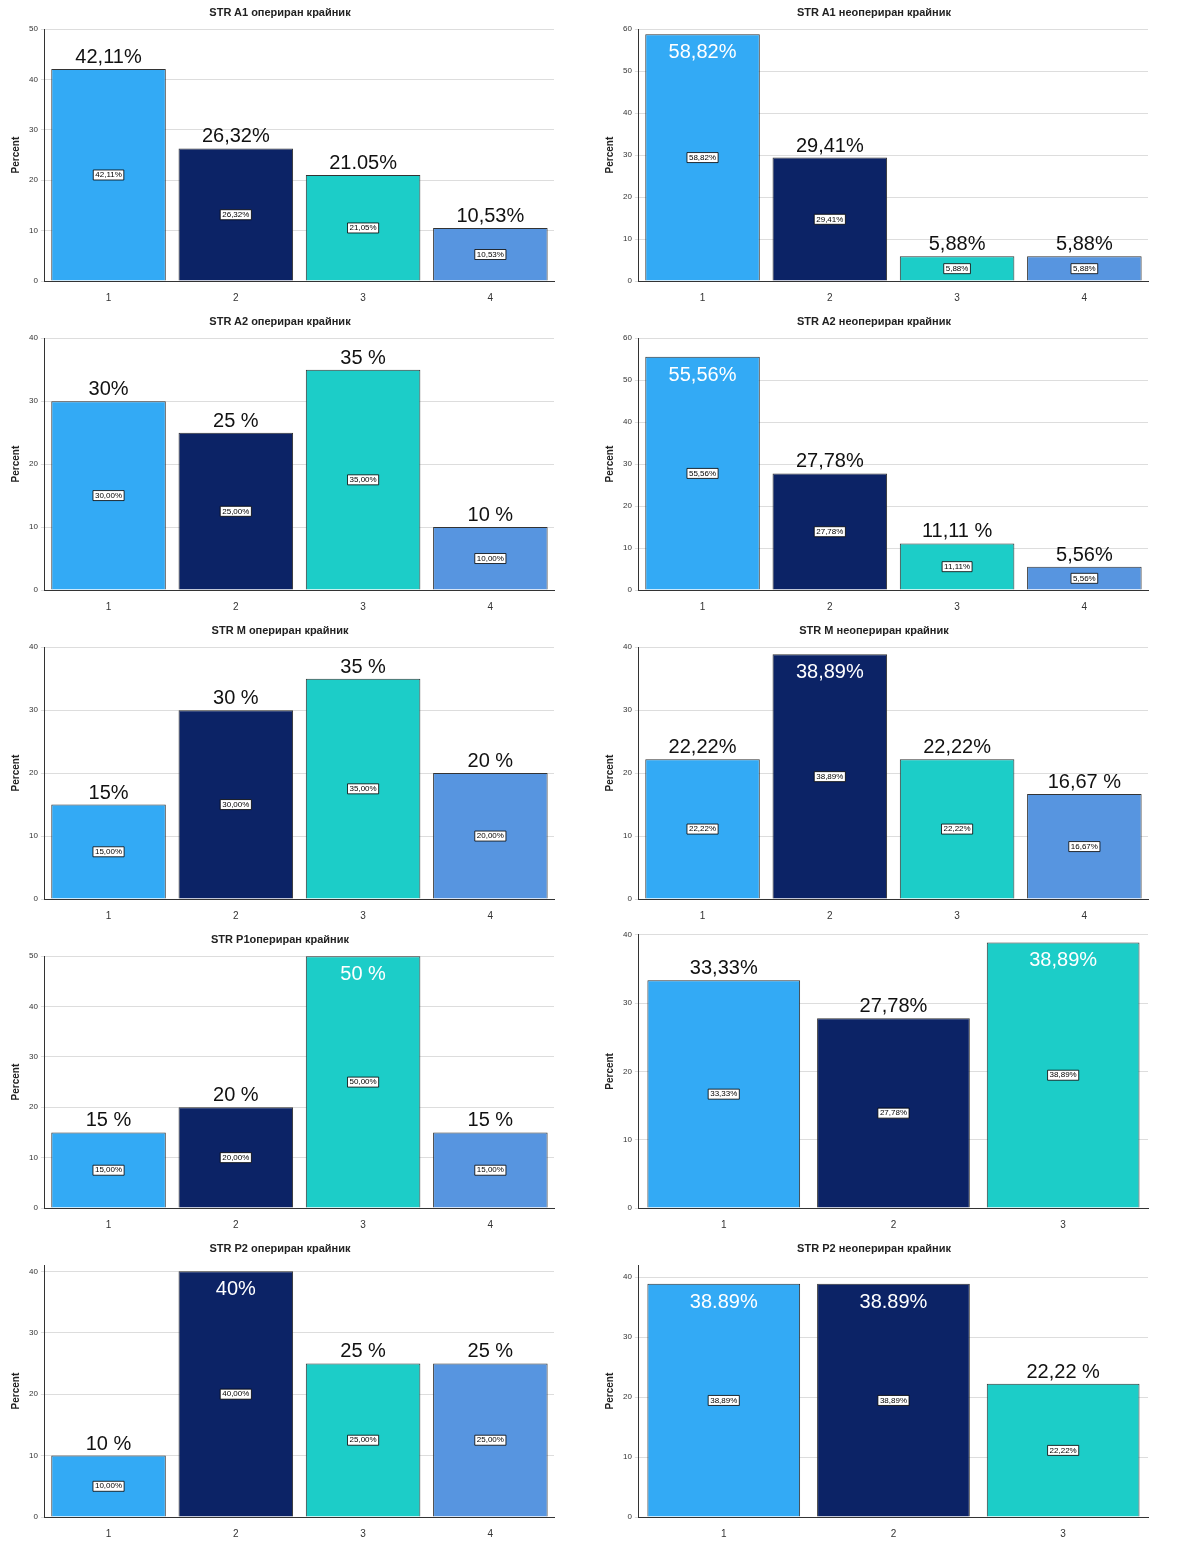 This screenshot has width=1188, height=1546. Describe the element at coordinates (490, 254) in the screenshot. I see `annotation: 10,53%` at that location.